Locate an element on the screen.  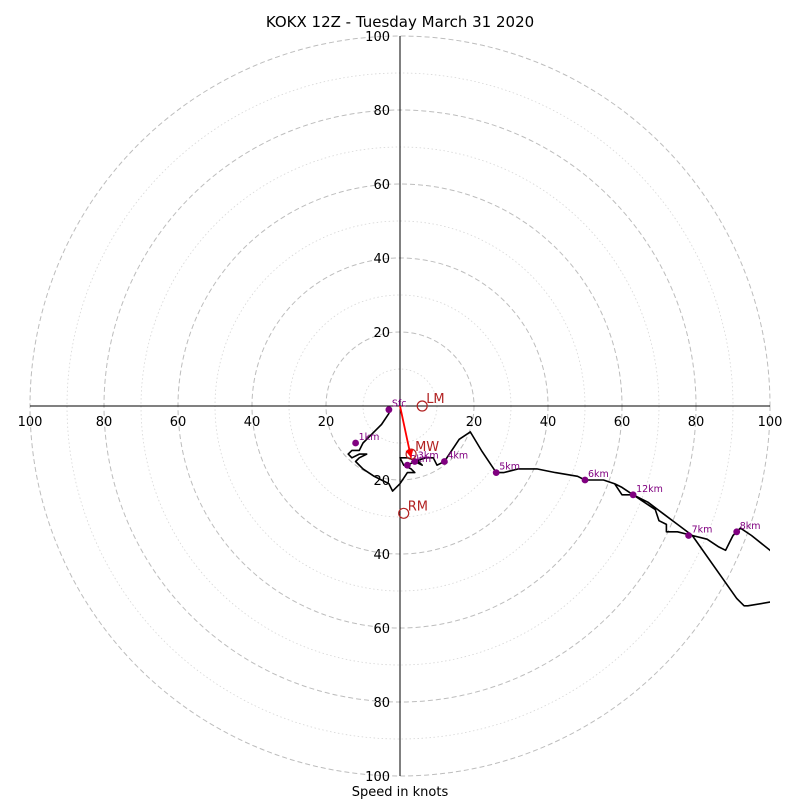
y-tick-label-top: 100 is located at coordinates (377, 37).